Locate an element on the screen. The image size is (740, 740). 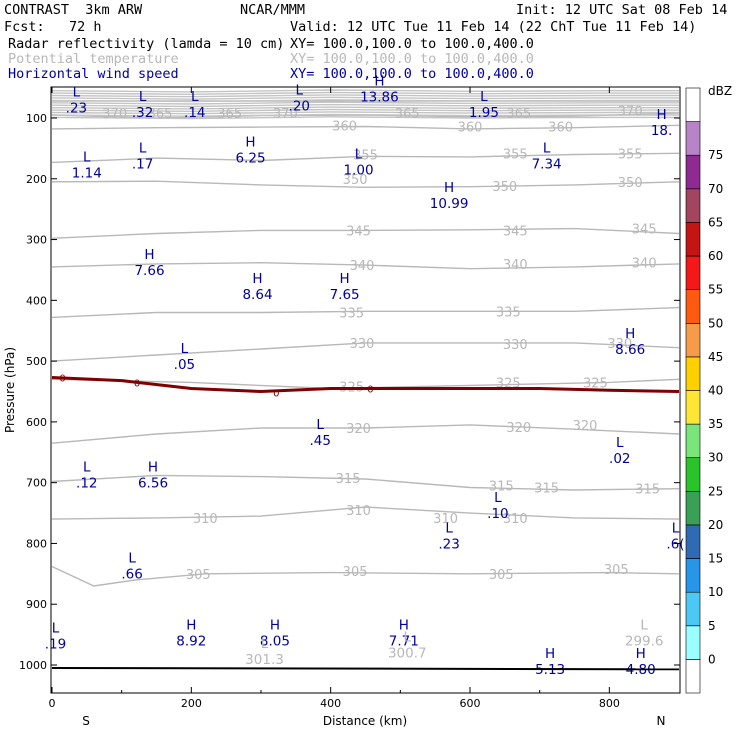
wind-extremum-value: 10.99 is located at coordinates (449, 204).